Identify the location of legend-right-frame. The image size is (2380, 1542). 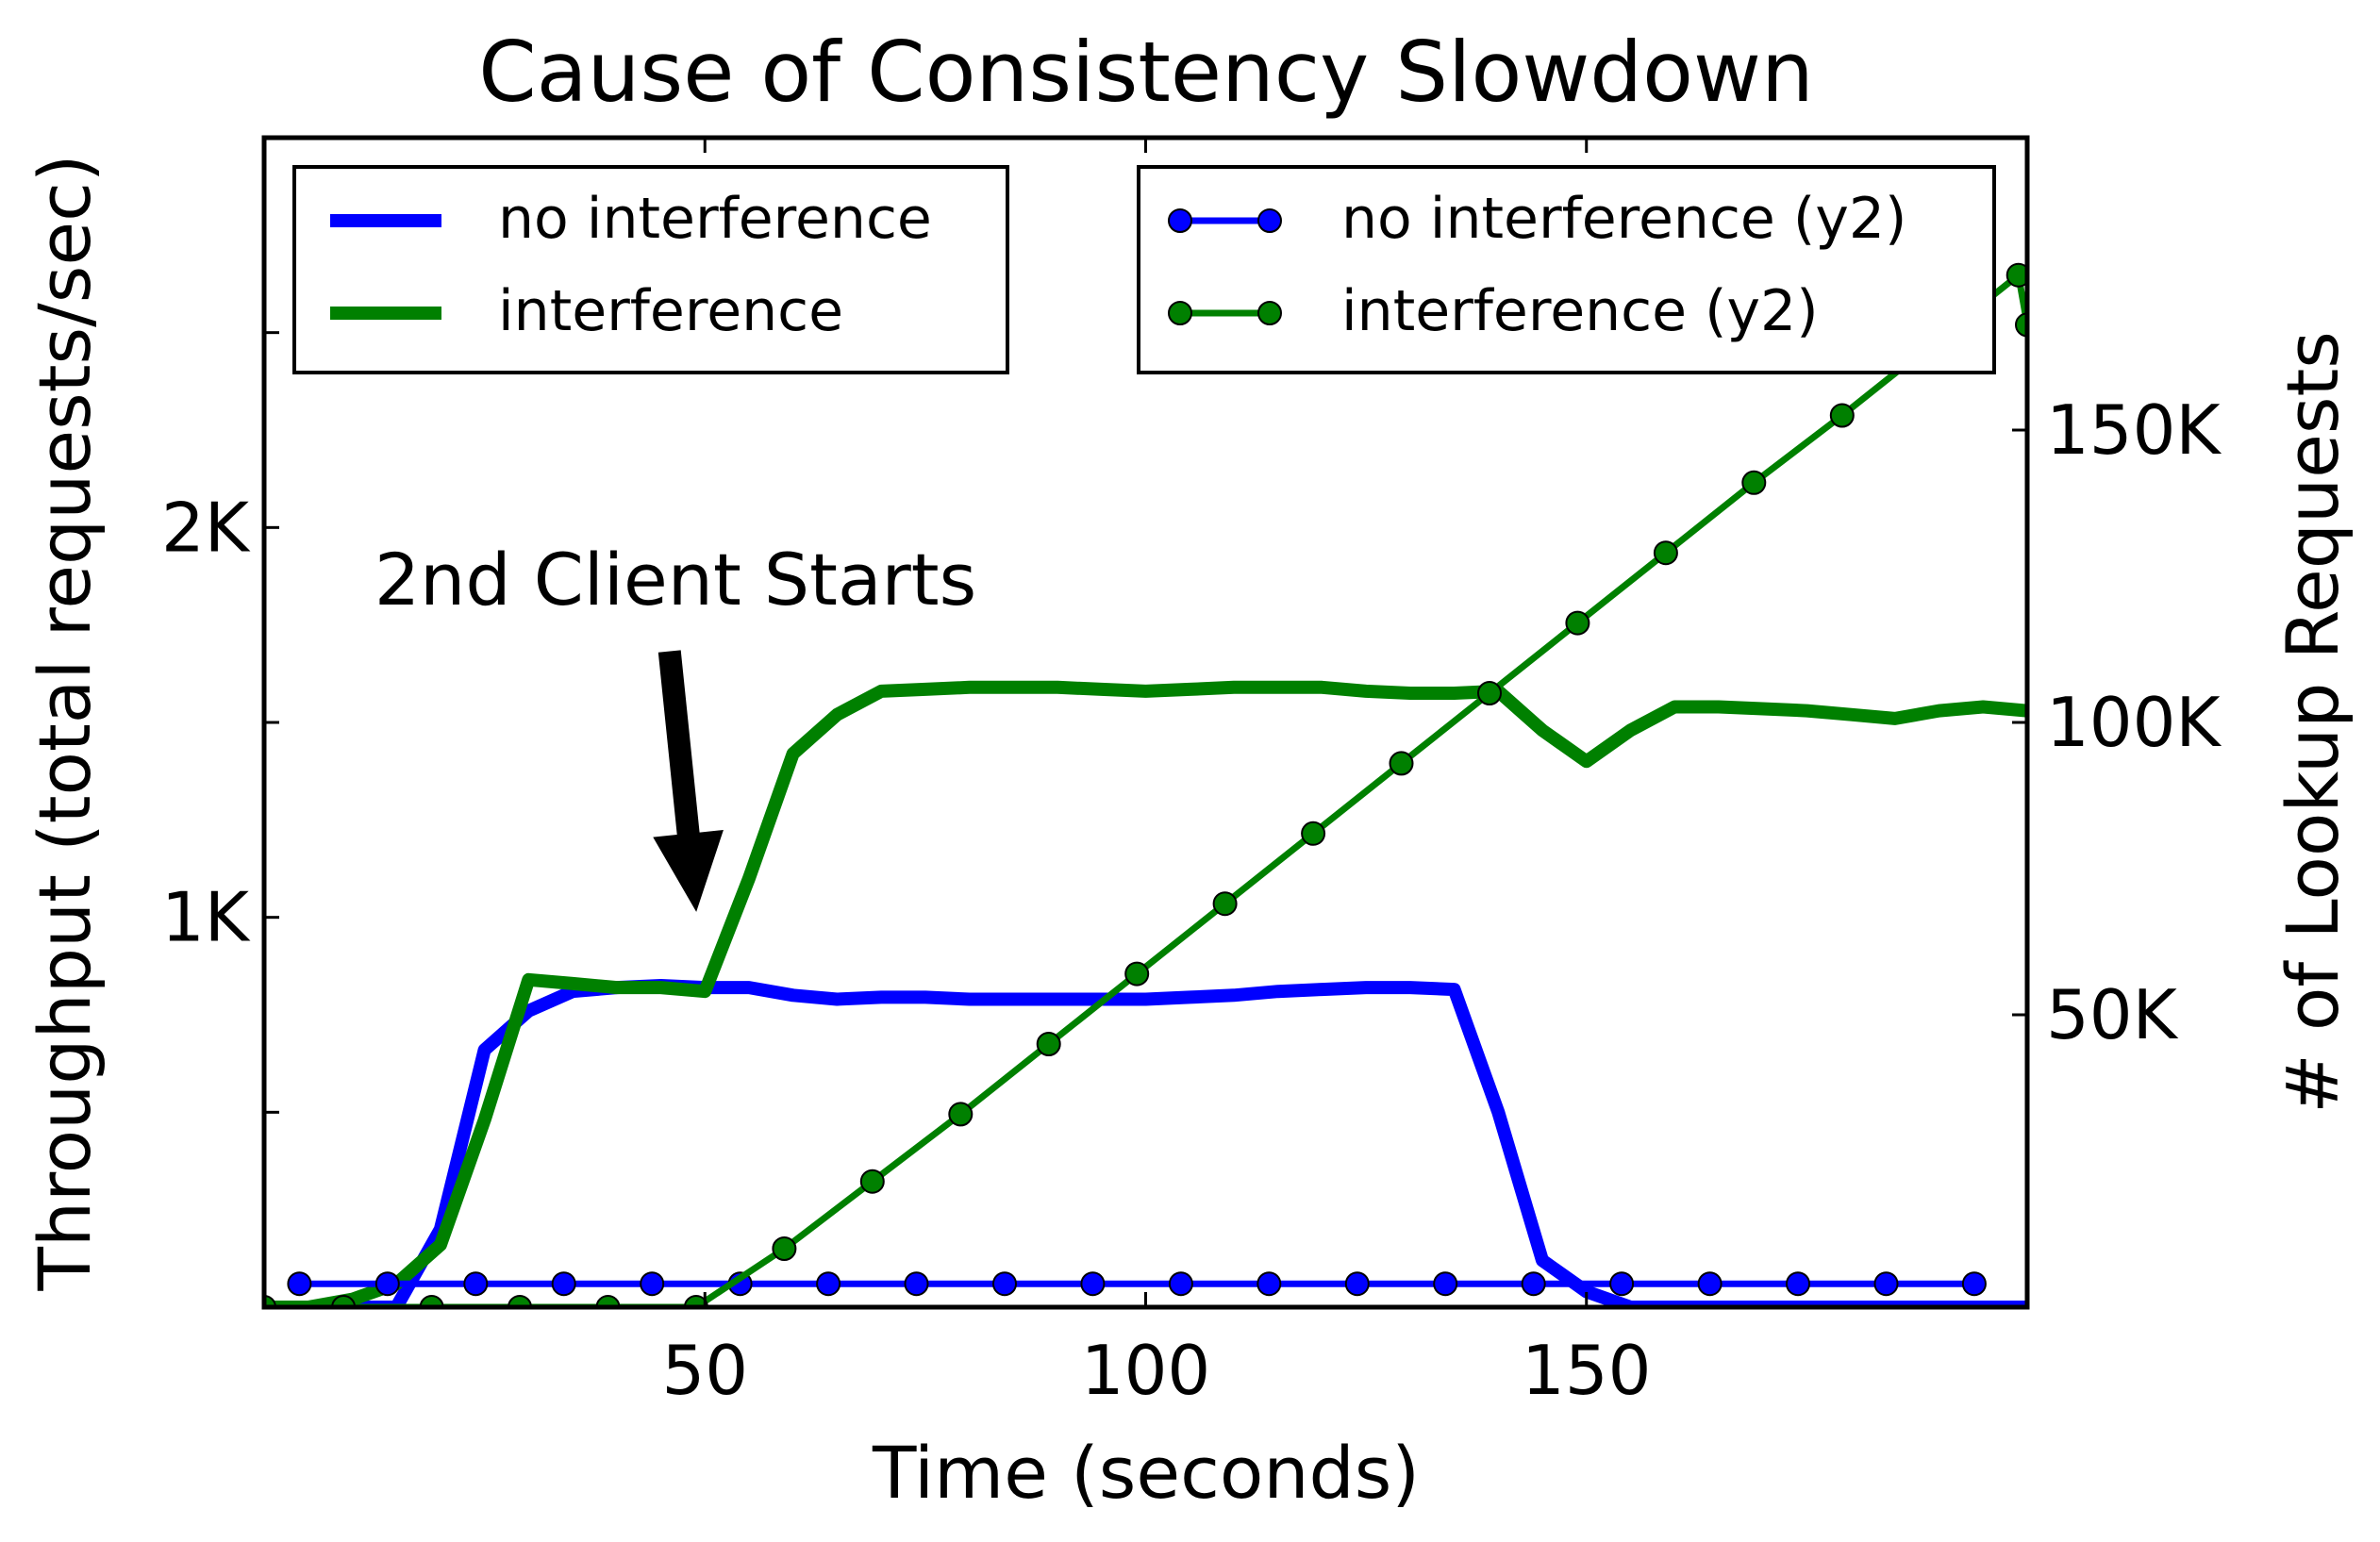
(1566, 269).